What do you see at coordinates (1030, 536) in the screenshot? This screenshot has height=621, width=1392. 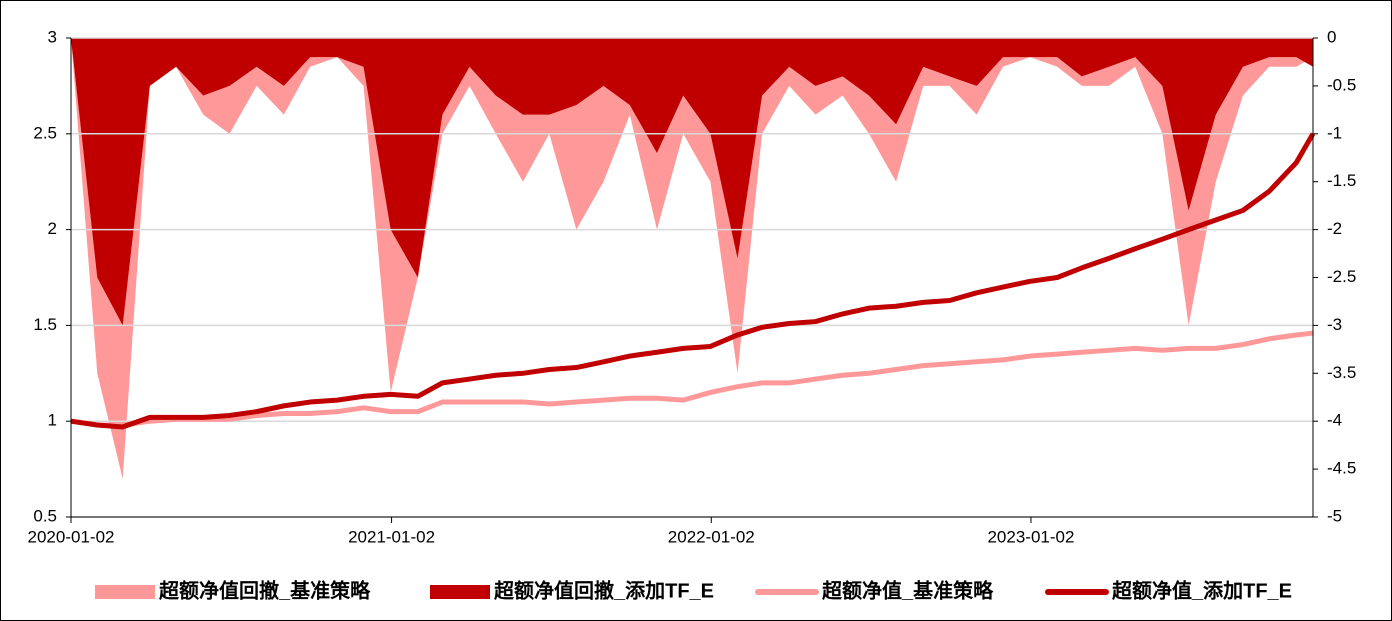 I see `x-tick-label: 2023-01-02` at bounding box center [1030, 536].